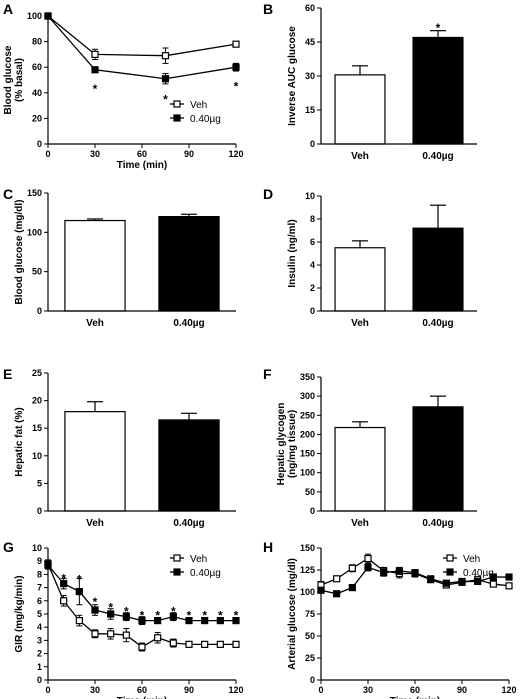  What do you see at coordinates (39, 640) in the screenshot?
I see `y-tick-label: 3` at bounding box center [39, 640].